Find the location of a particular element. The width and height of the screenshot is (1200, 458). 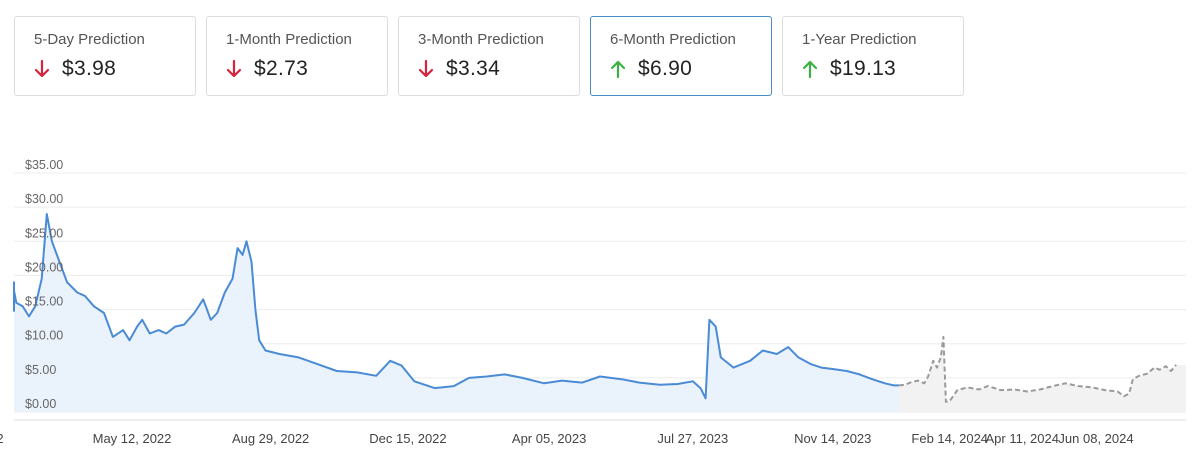

x-tick-label: Dec 15, 2022 is located at coordinates (407, 438).